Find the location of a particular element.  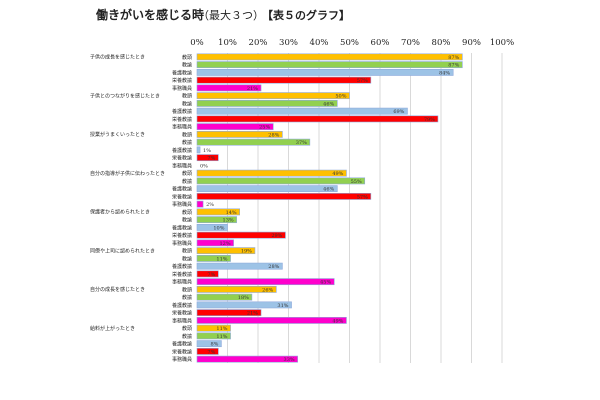

data-label: 1% is located at coordinates (207, 151).